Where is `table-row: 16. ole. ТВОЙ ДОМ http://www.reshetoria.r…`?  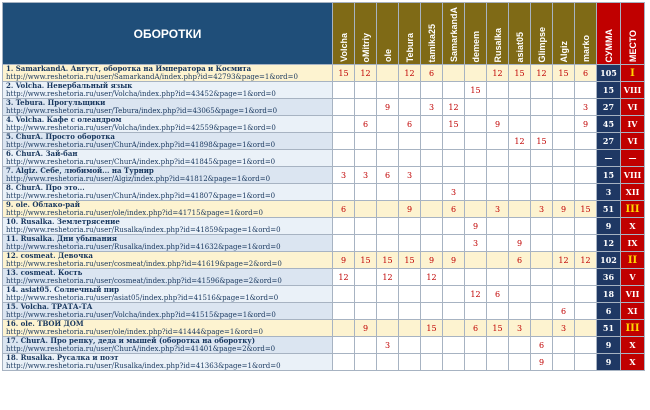 table-row: 16. ole. ТВОЙ ДОМ http://www.reshetoria.r… is located at coordinates (323, 328).